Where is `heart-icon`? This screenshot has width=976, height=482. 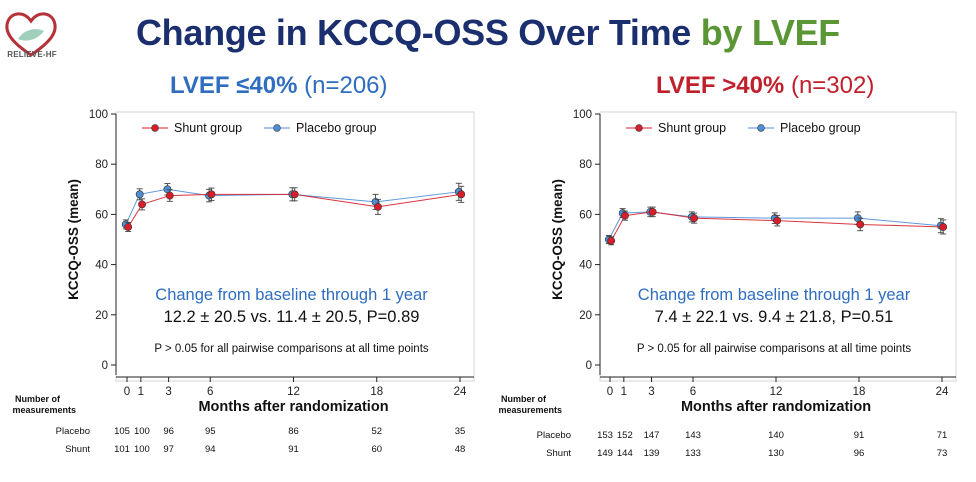 heart-icon is located at coordinates (31, 34).